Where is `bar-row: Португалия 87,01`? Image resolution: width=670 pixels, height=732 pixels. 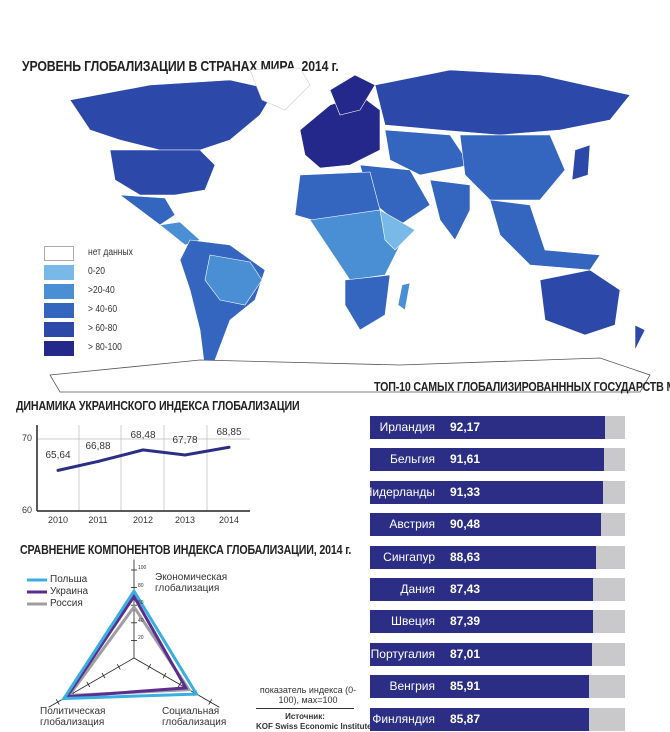
bar-row: Португалия 87,01 is located at coordinates (497, 654).